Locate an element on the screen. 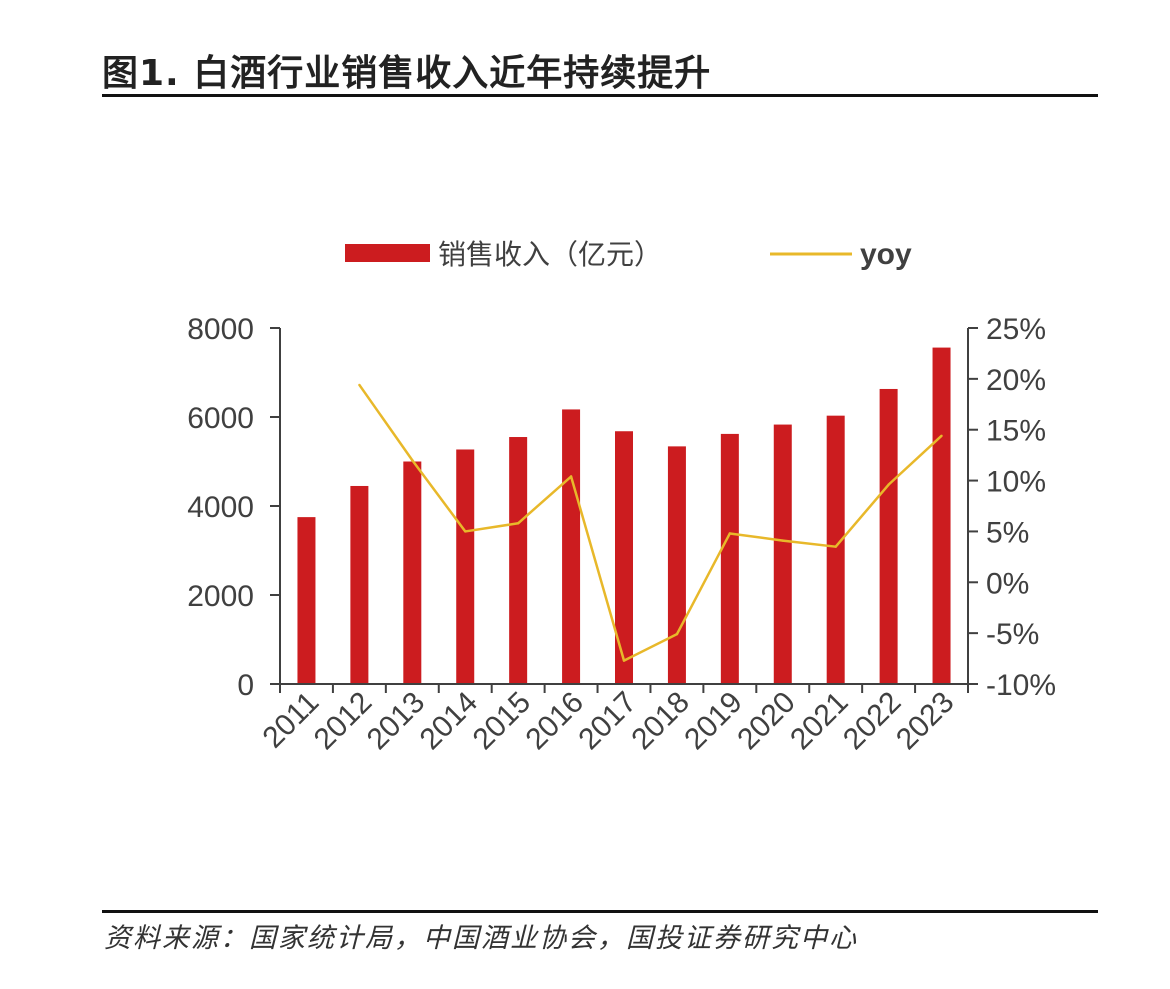 The image size is (1170, 989). yoy-line-series is located at coordinates (650, 522).